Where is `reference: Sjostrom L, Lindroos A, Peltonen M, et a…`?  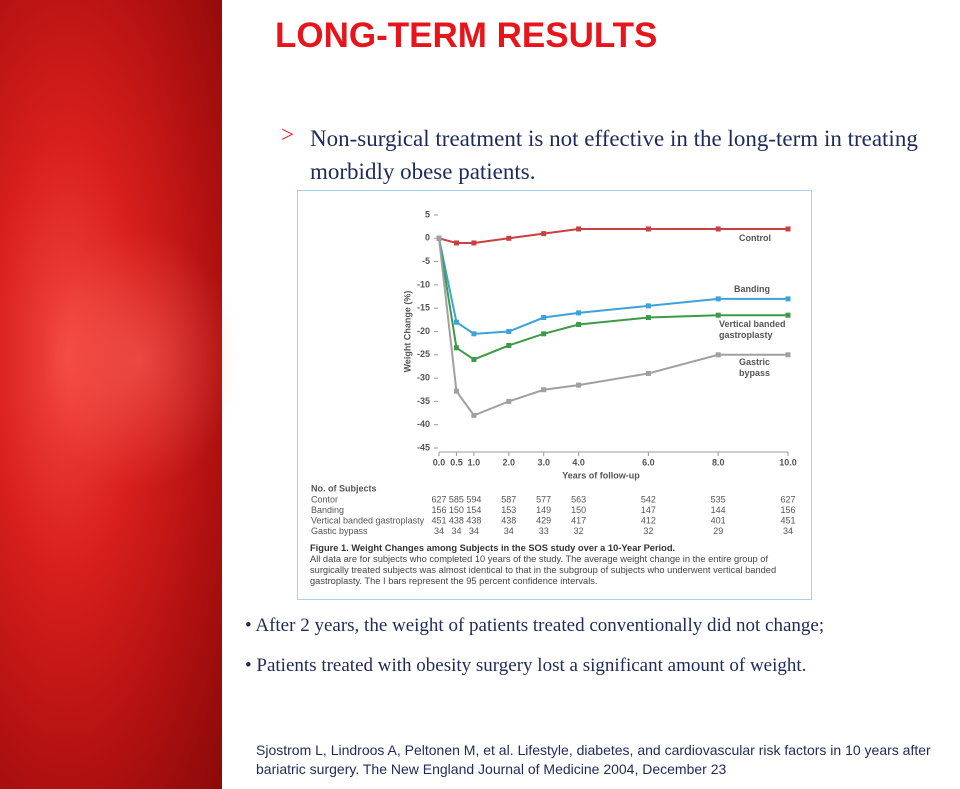
reference: Sjostrom L, Lindroos A, Peltonen M, et a… is located at coordinates (593, 759).